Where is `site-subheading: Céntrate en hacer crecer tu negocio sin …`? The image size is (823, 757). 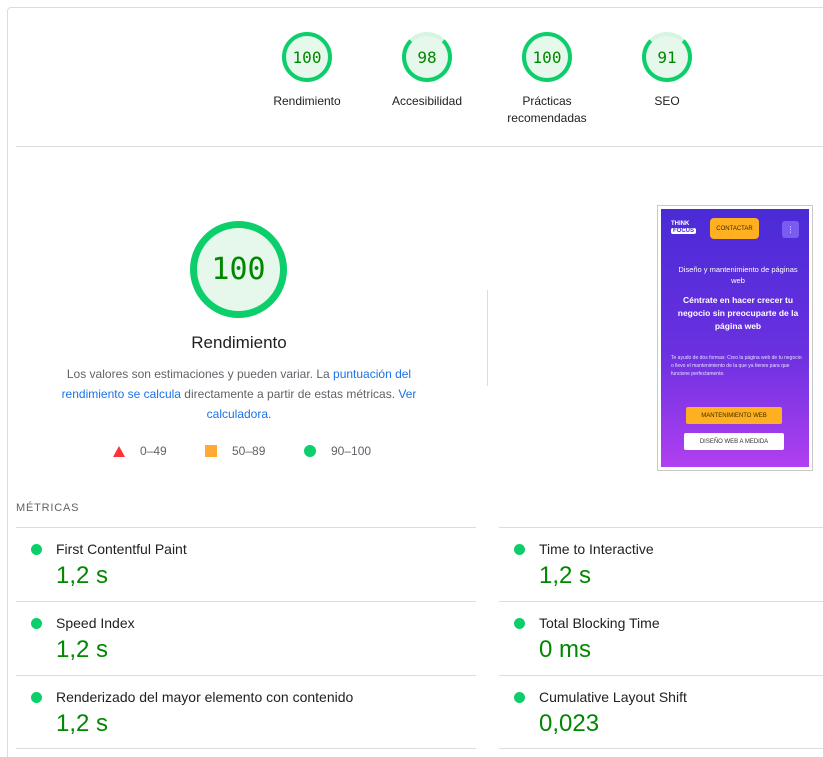 site-subheading: Céntrate en hacer crecer tu negocio sin … is located at coordinates (738, 313).